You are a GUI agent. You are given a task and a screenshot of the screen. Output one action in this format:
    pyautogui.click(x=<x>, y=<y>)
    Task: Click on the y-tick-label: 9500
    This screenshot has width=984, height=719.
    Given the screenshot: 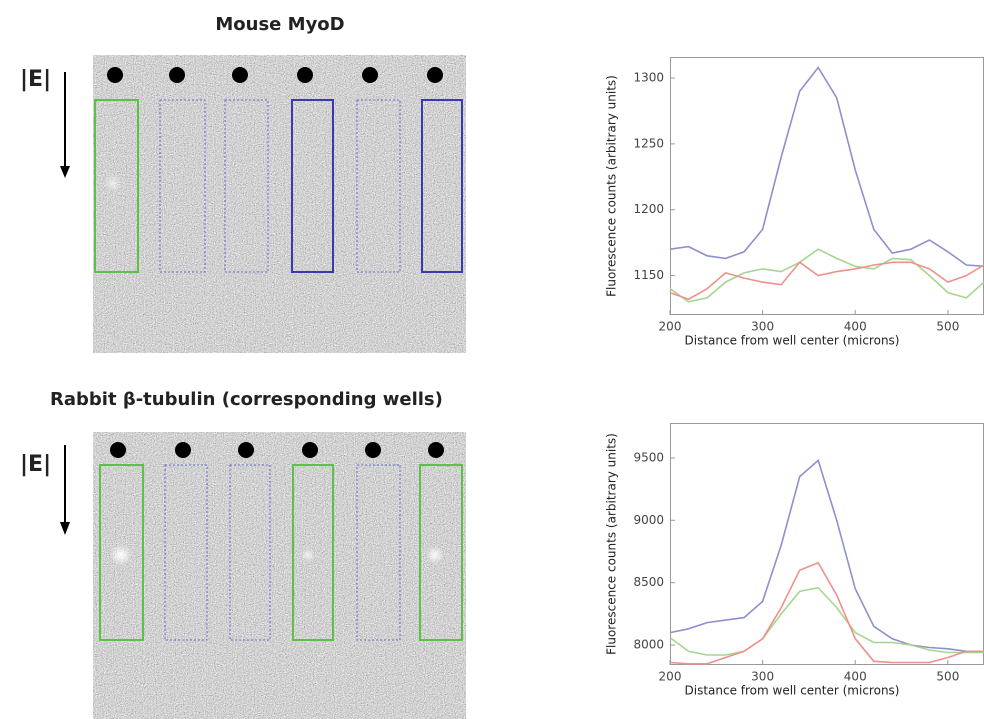 What is the action you would take?
    pyautogui.click(x=648, y=457)
    